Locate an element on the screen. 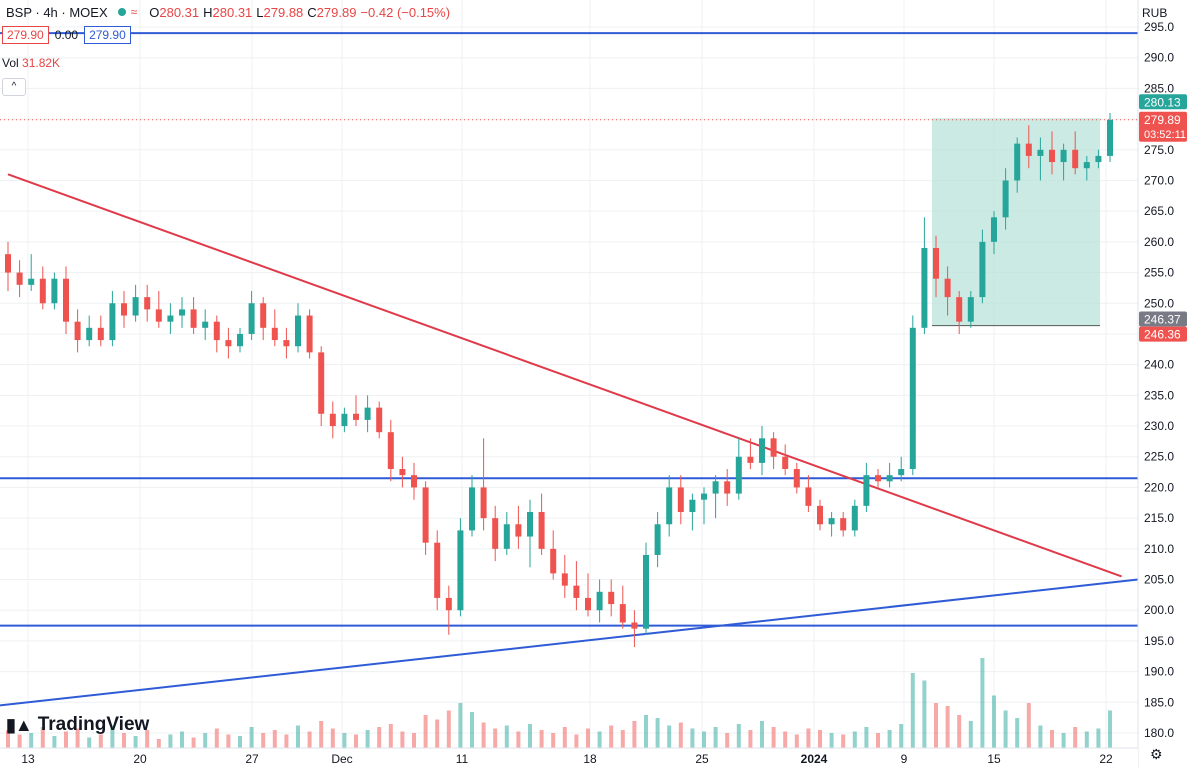  y-tick-label: 235.0 is located at coordinates (1159, 395).